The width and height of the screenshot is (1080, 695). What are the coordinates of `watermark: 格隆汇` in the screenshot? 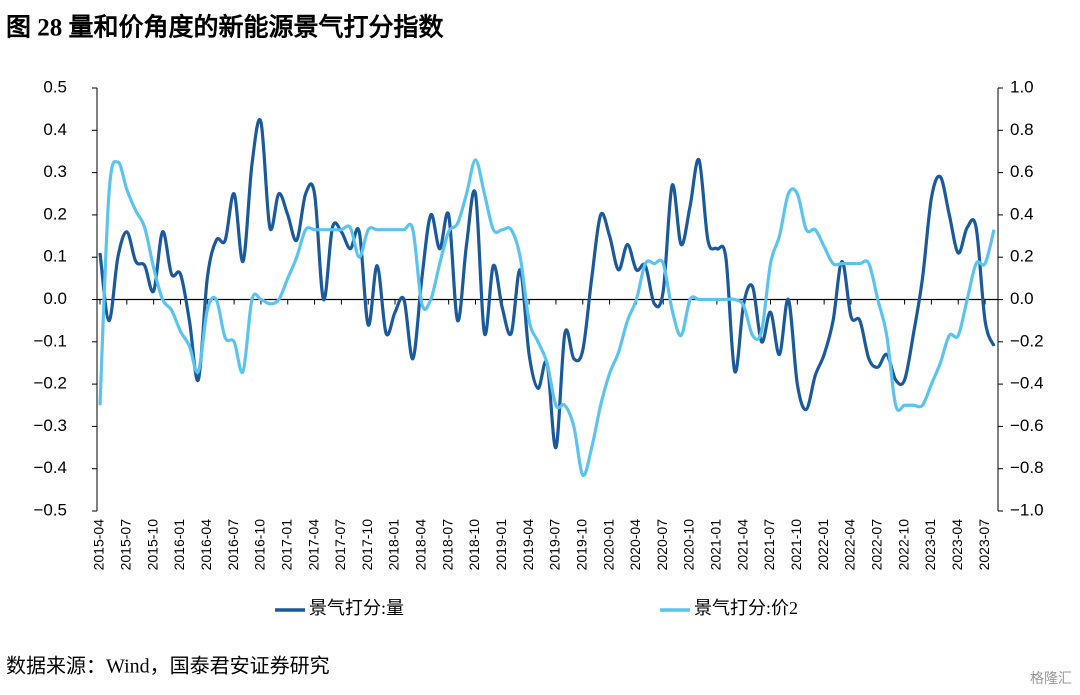 It's located at (1051, 679).